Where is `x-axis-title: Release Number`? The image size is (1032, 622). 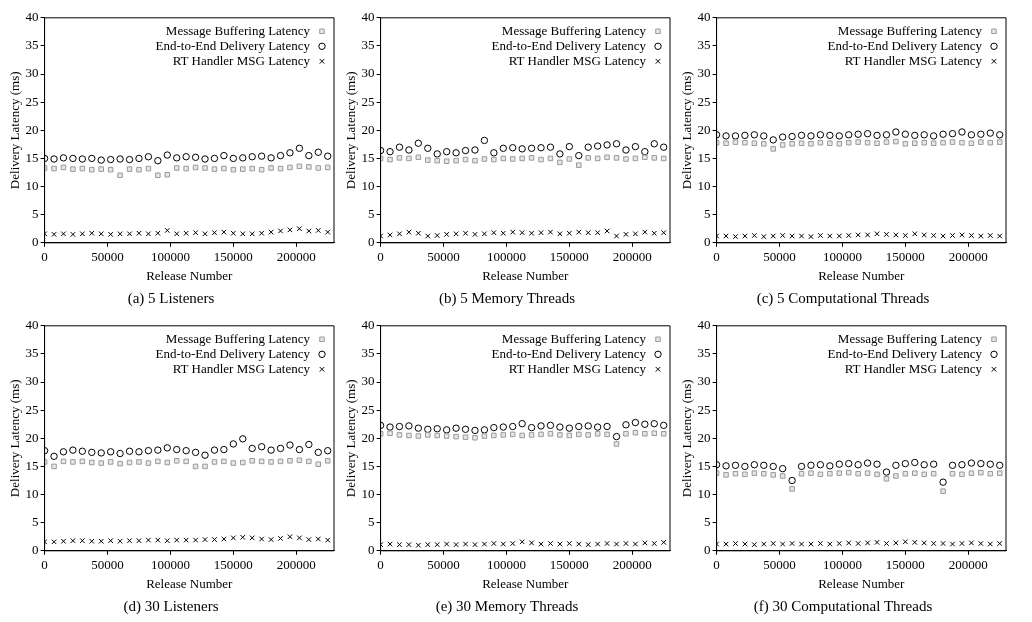 x-axis-title: Release Number is located at coordinates (526, 275).